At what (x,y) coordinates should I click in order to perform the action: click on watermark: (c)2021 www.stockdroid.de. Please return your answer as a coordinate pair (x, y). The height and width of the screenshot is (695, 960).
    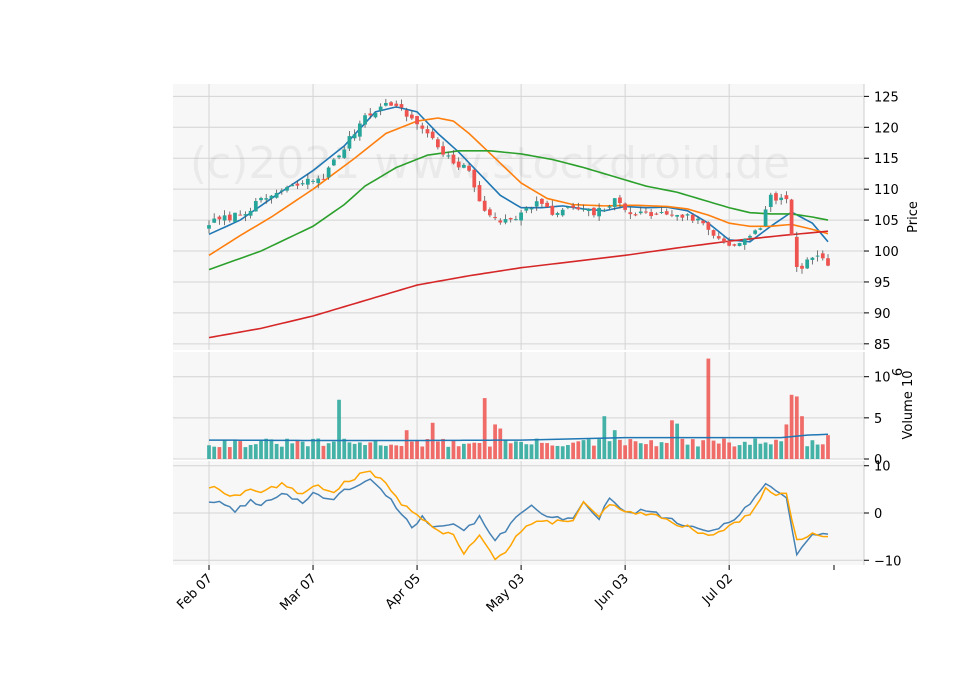
    Looking at the image, I should click on (490, 163).